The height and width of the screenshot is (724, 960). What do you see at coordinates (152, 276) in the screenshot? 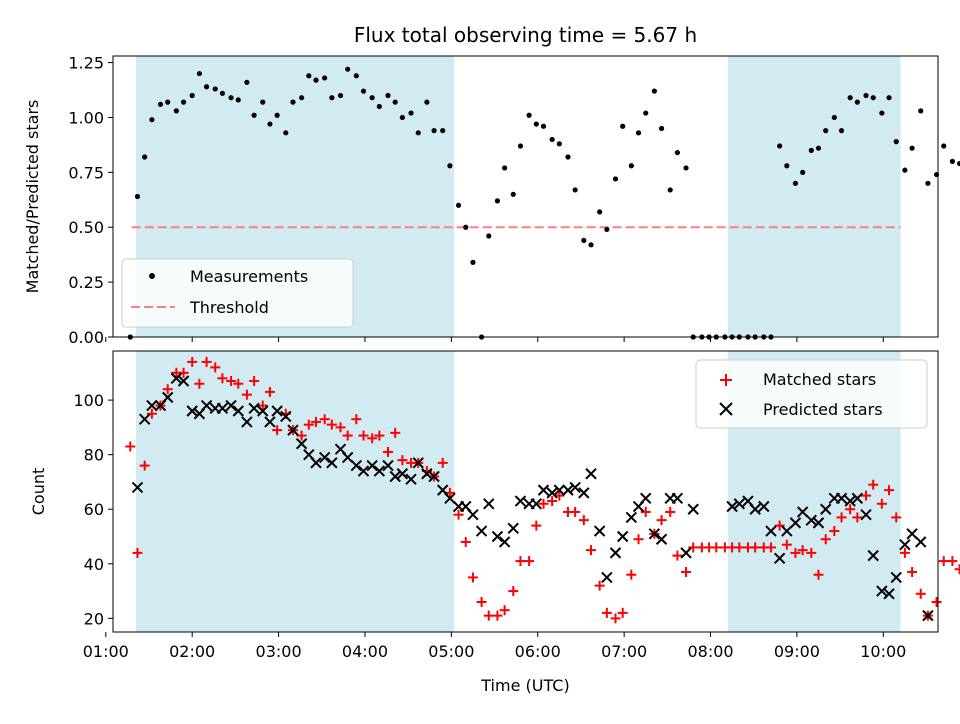
I see `measurements-legend-marker` at bounding box center [152, 276].